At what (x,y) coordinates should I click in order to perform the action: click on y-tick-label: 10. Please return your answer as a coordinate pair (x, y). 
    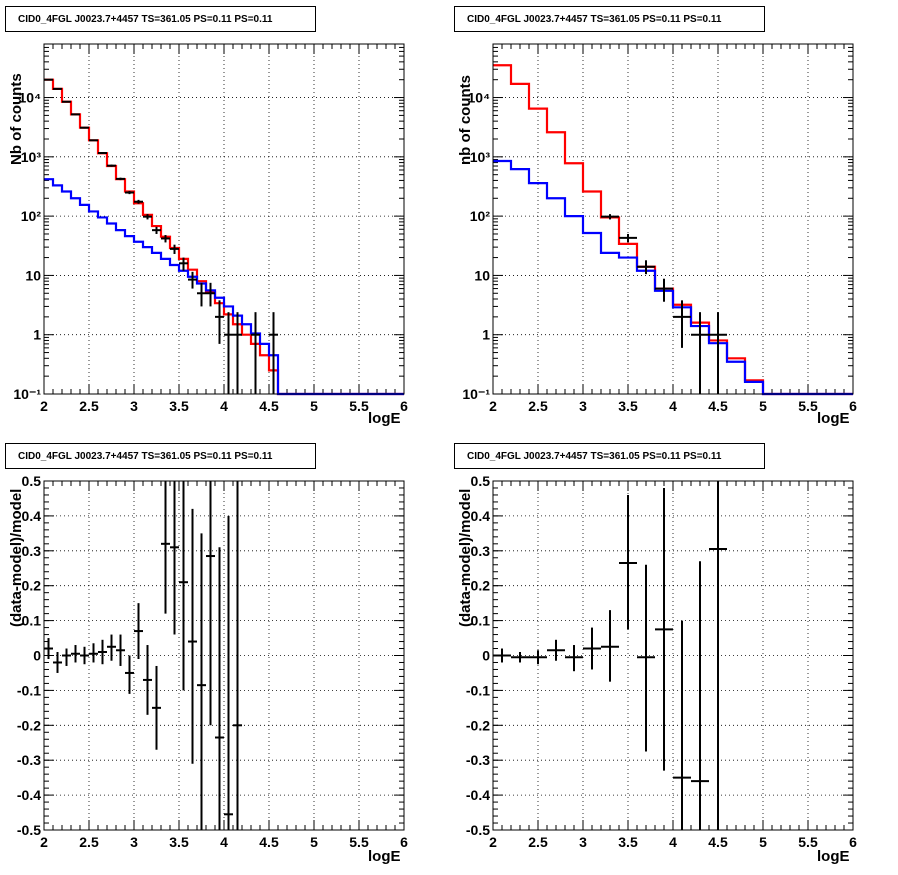
    Looking at the image, I should click on (33, 275).